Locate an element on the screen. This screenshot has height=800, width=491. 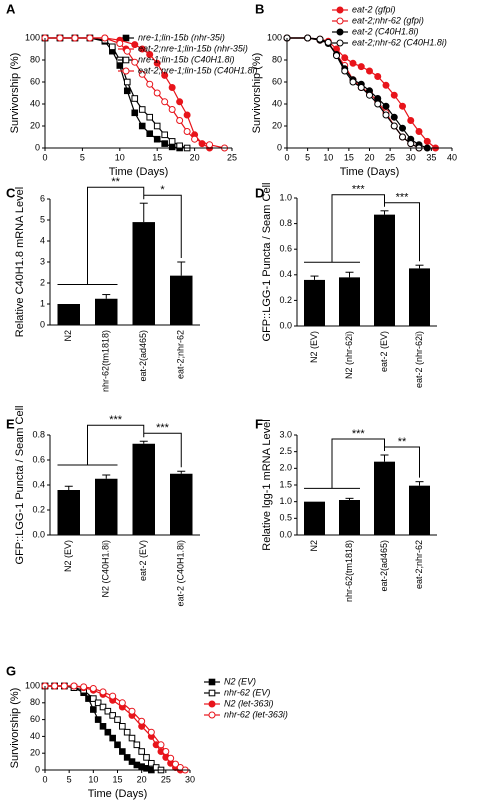
legend-label: eat-2;nhr-62 (C40H1.8i) is located at coordinates (399, 42).